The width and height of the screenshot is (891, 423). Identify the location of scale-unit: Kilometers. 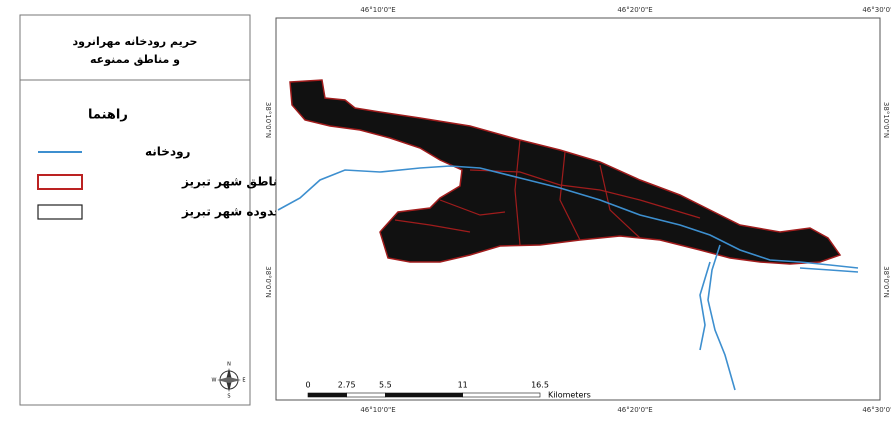
(569, 395).